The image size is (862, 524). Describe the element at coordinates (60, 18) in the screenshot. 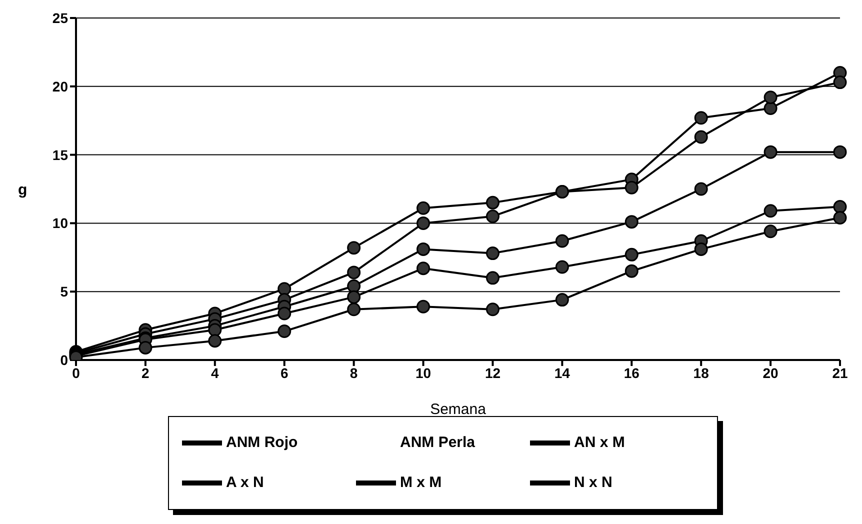

I see `y-tick-label: 25` at that location.